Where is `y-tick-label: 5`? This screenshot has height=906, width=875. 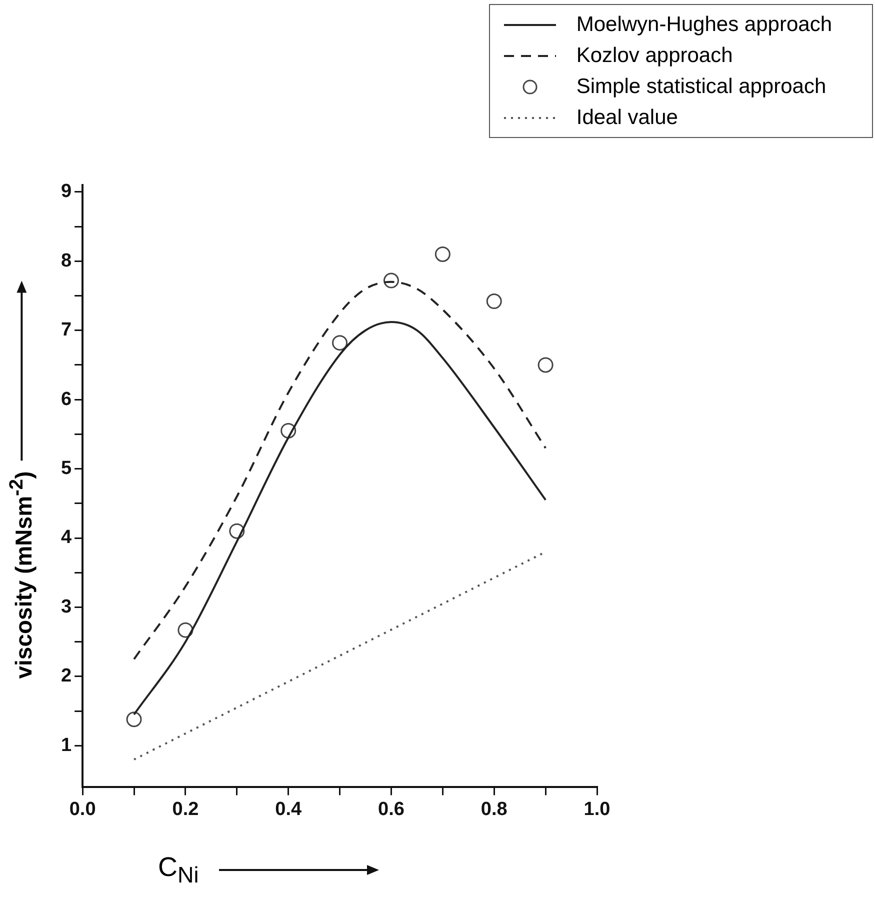
y-tick-label: 5 is located at coordinates (66, 469).